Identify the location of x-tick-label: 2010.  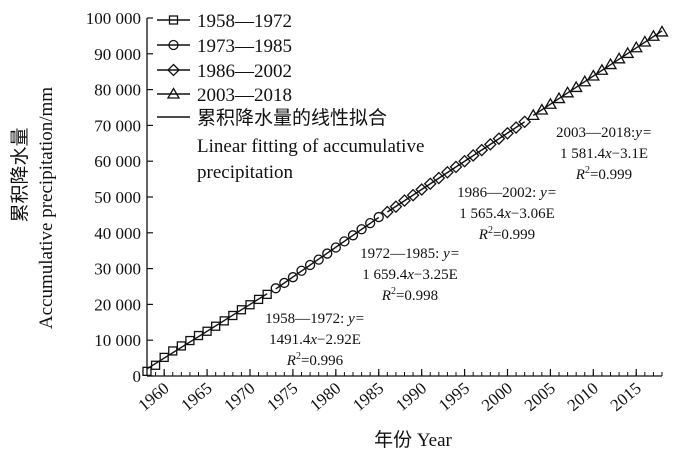
(583, 397).